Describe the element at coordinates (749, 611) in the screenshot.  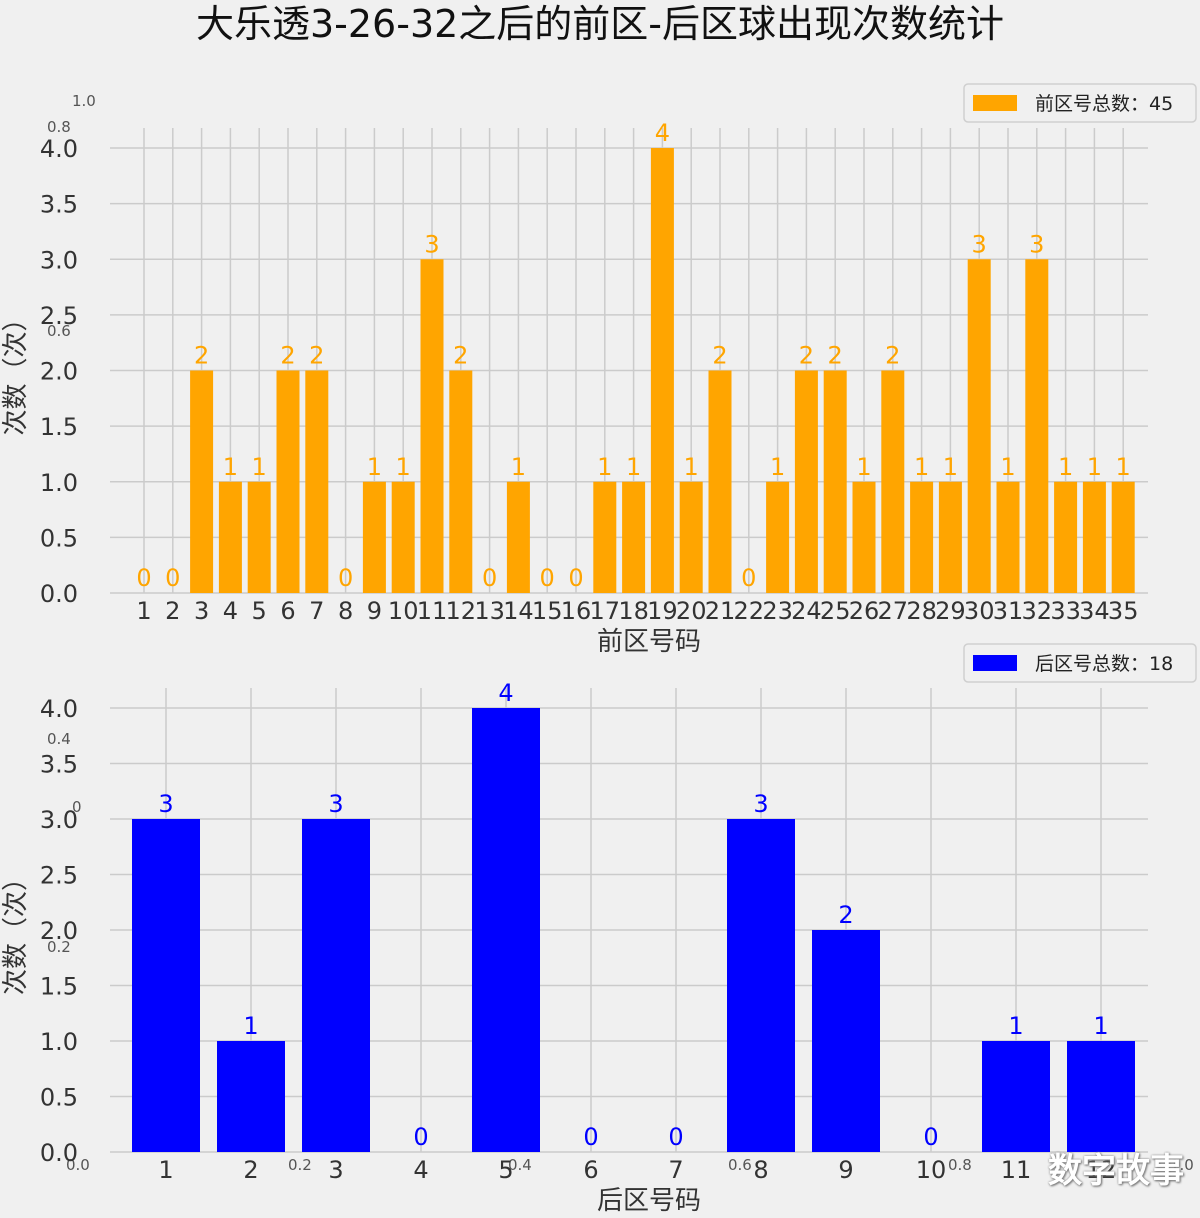
I see `front-x-tick-label: 22` at that location.